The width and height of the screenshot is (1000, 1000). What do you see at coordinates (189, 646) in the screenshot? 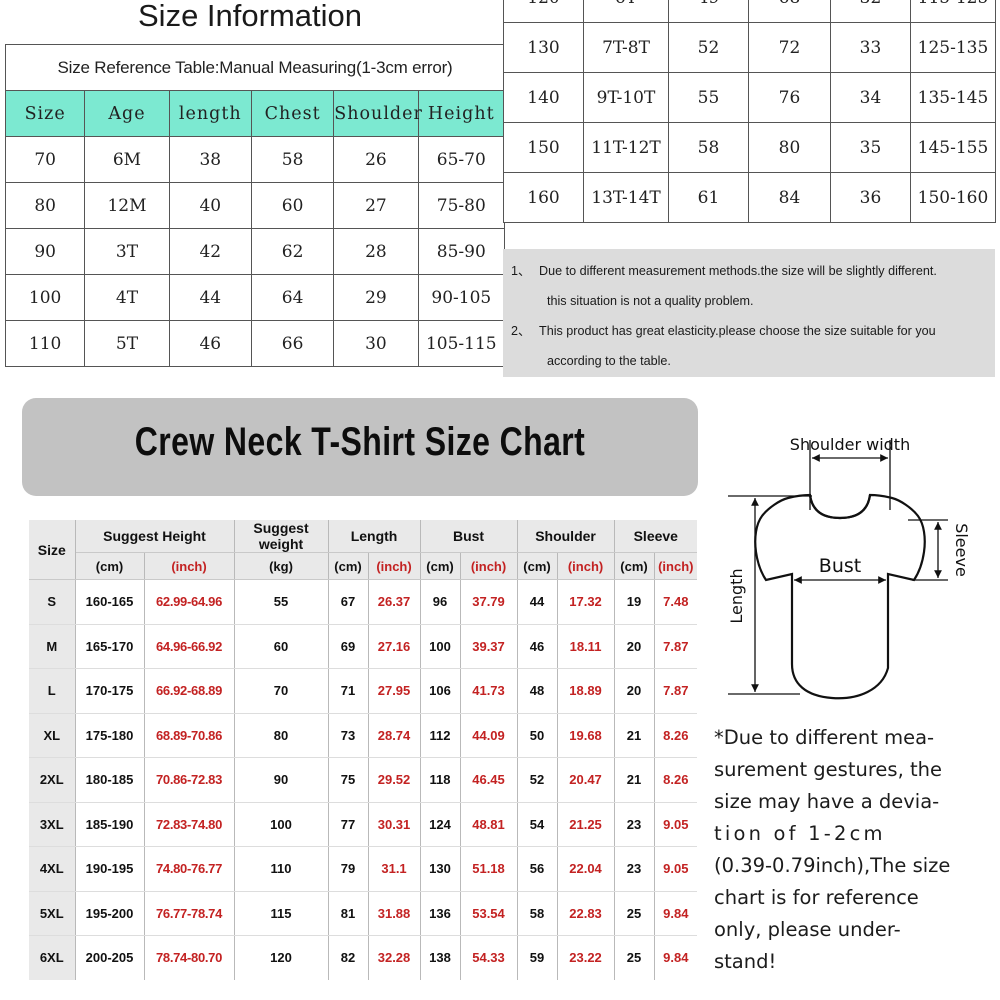
I see `cell-height-inch: 64.96-66.92` at bounding box center [189, 646].